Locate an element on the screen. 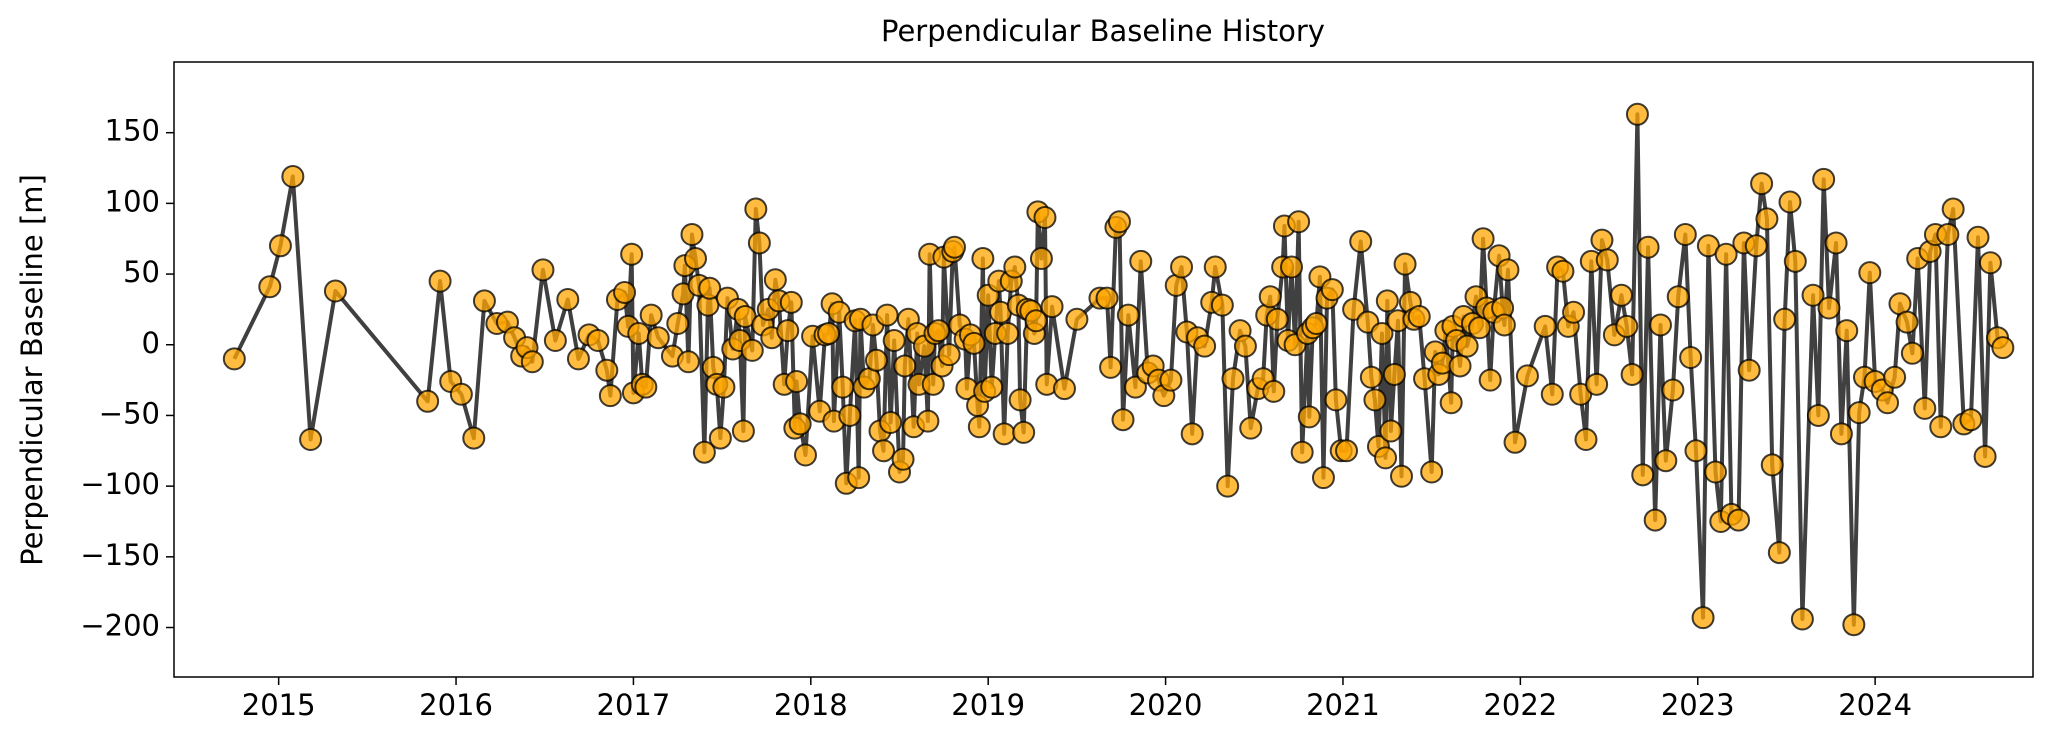 This screenshot has width=2055, height=750. chart-title: Perpendicular Baseline History is located at coordinates (1103, 31).